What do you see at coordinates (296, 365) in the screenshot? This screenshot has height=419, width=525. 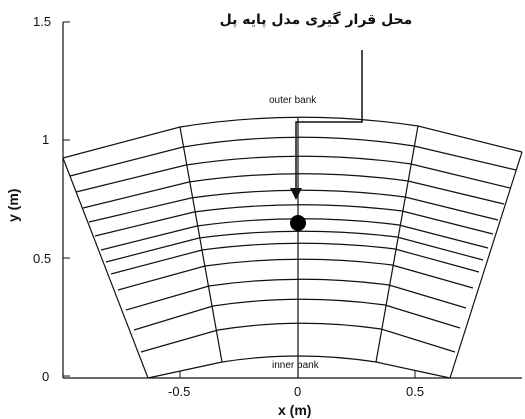 I see `inner-bank-label: inner bank` at bounding box center [296, 365].